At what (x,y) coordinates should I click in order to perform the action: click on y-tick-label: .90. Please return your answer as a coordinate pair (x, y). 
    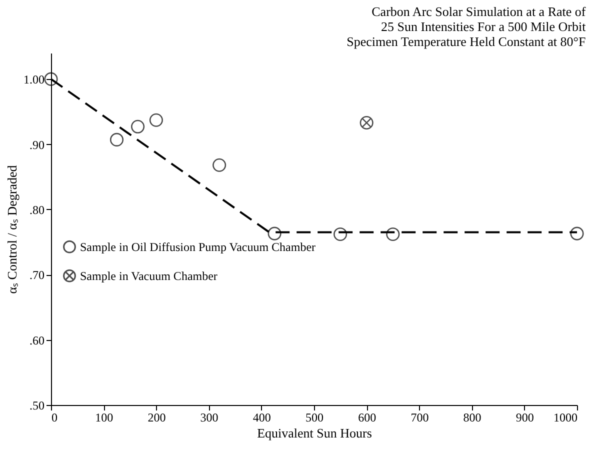
    Looking at the image, I should click on (37, 145).